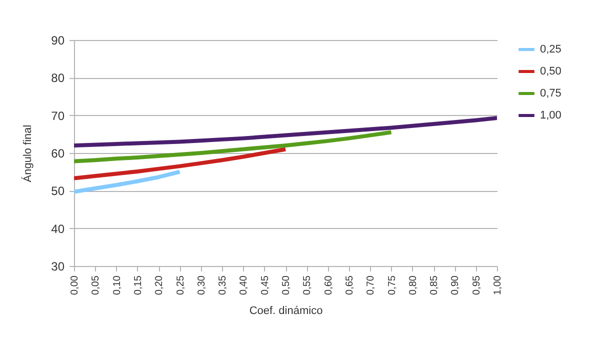  What do you see at coordinates (223, 285) in the screenshot?
I see `x-tick-label: 0,35` at bounding box center [223, 285].